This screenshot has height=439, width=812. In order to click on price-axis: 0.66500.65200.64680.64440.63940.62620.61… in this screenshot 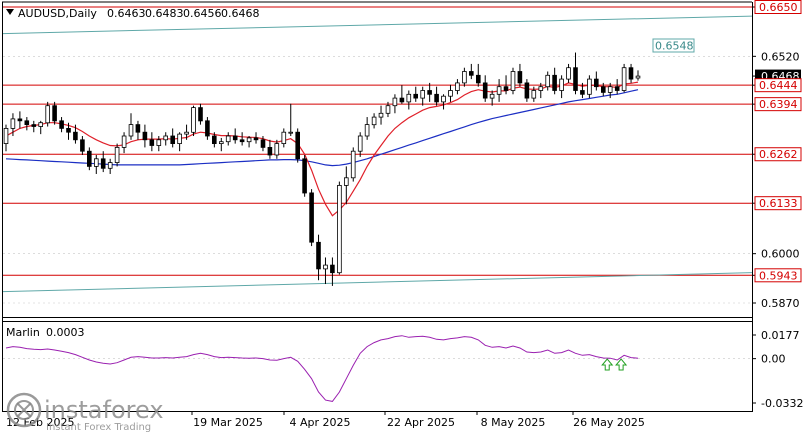, I will do `click(777, 155)`.